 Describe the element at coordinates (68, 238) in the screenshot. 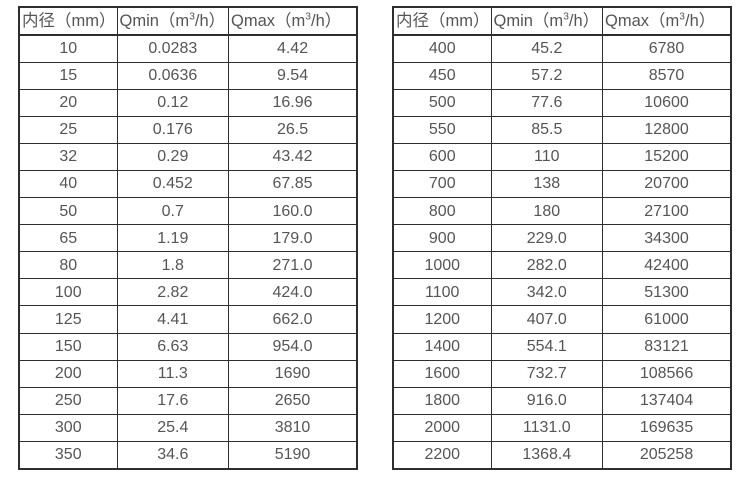

I see `table-cell: 65` at that location.